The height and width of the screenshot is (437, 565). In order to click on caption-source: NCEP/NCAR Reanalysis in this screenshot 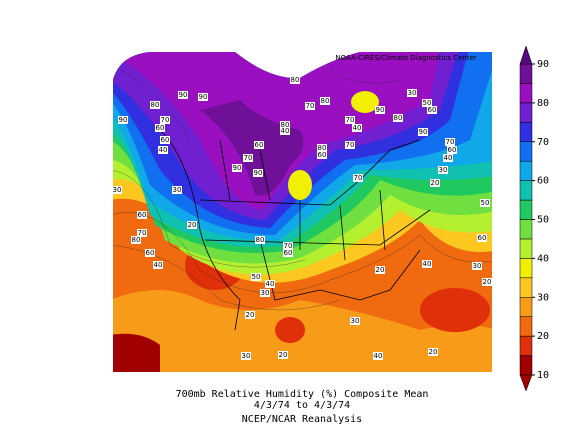, I will do `click(302, 419)`.